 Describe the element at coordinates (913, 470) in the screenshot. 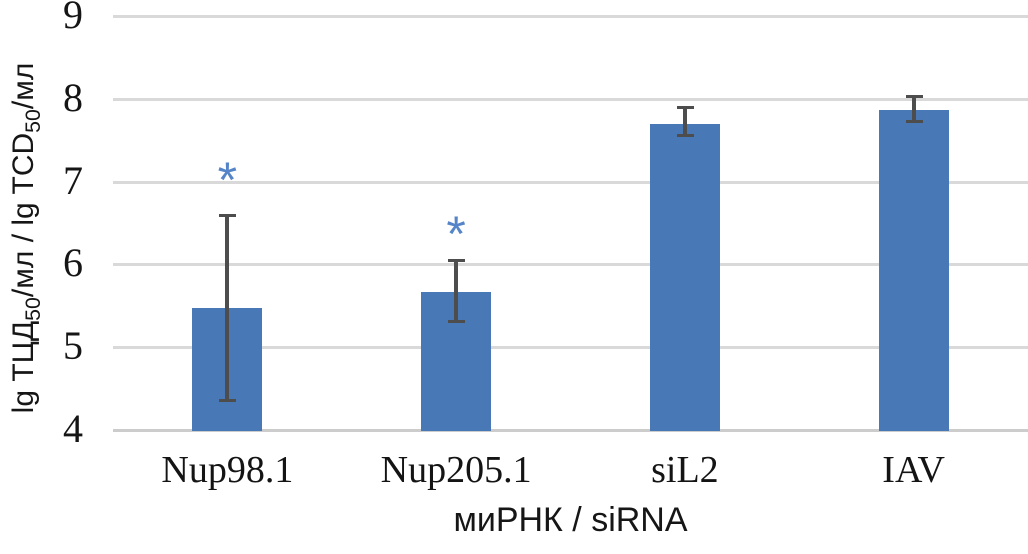

I see `x-tick-label: IAV` at that location.